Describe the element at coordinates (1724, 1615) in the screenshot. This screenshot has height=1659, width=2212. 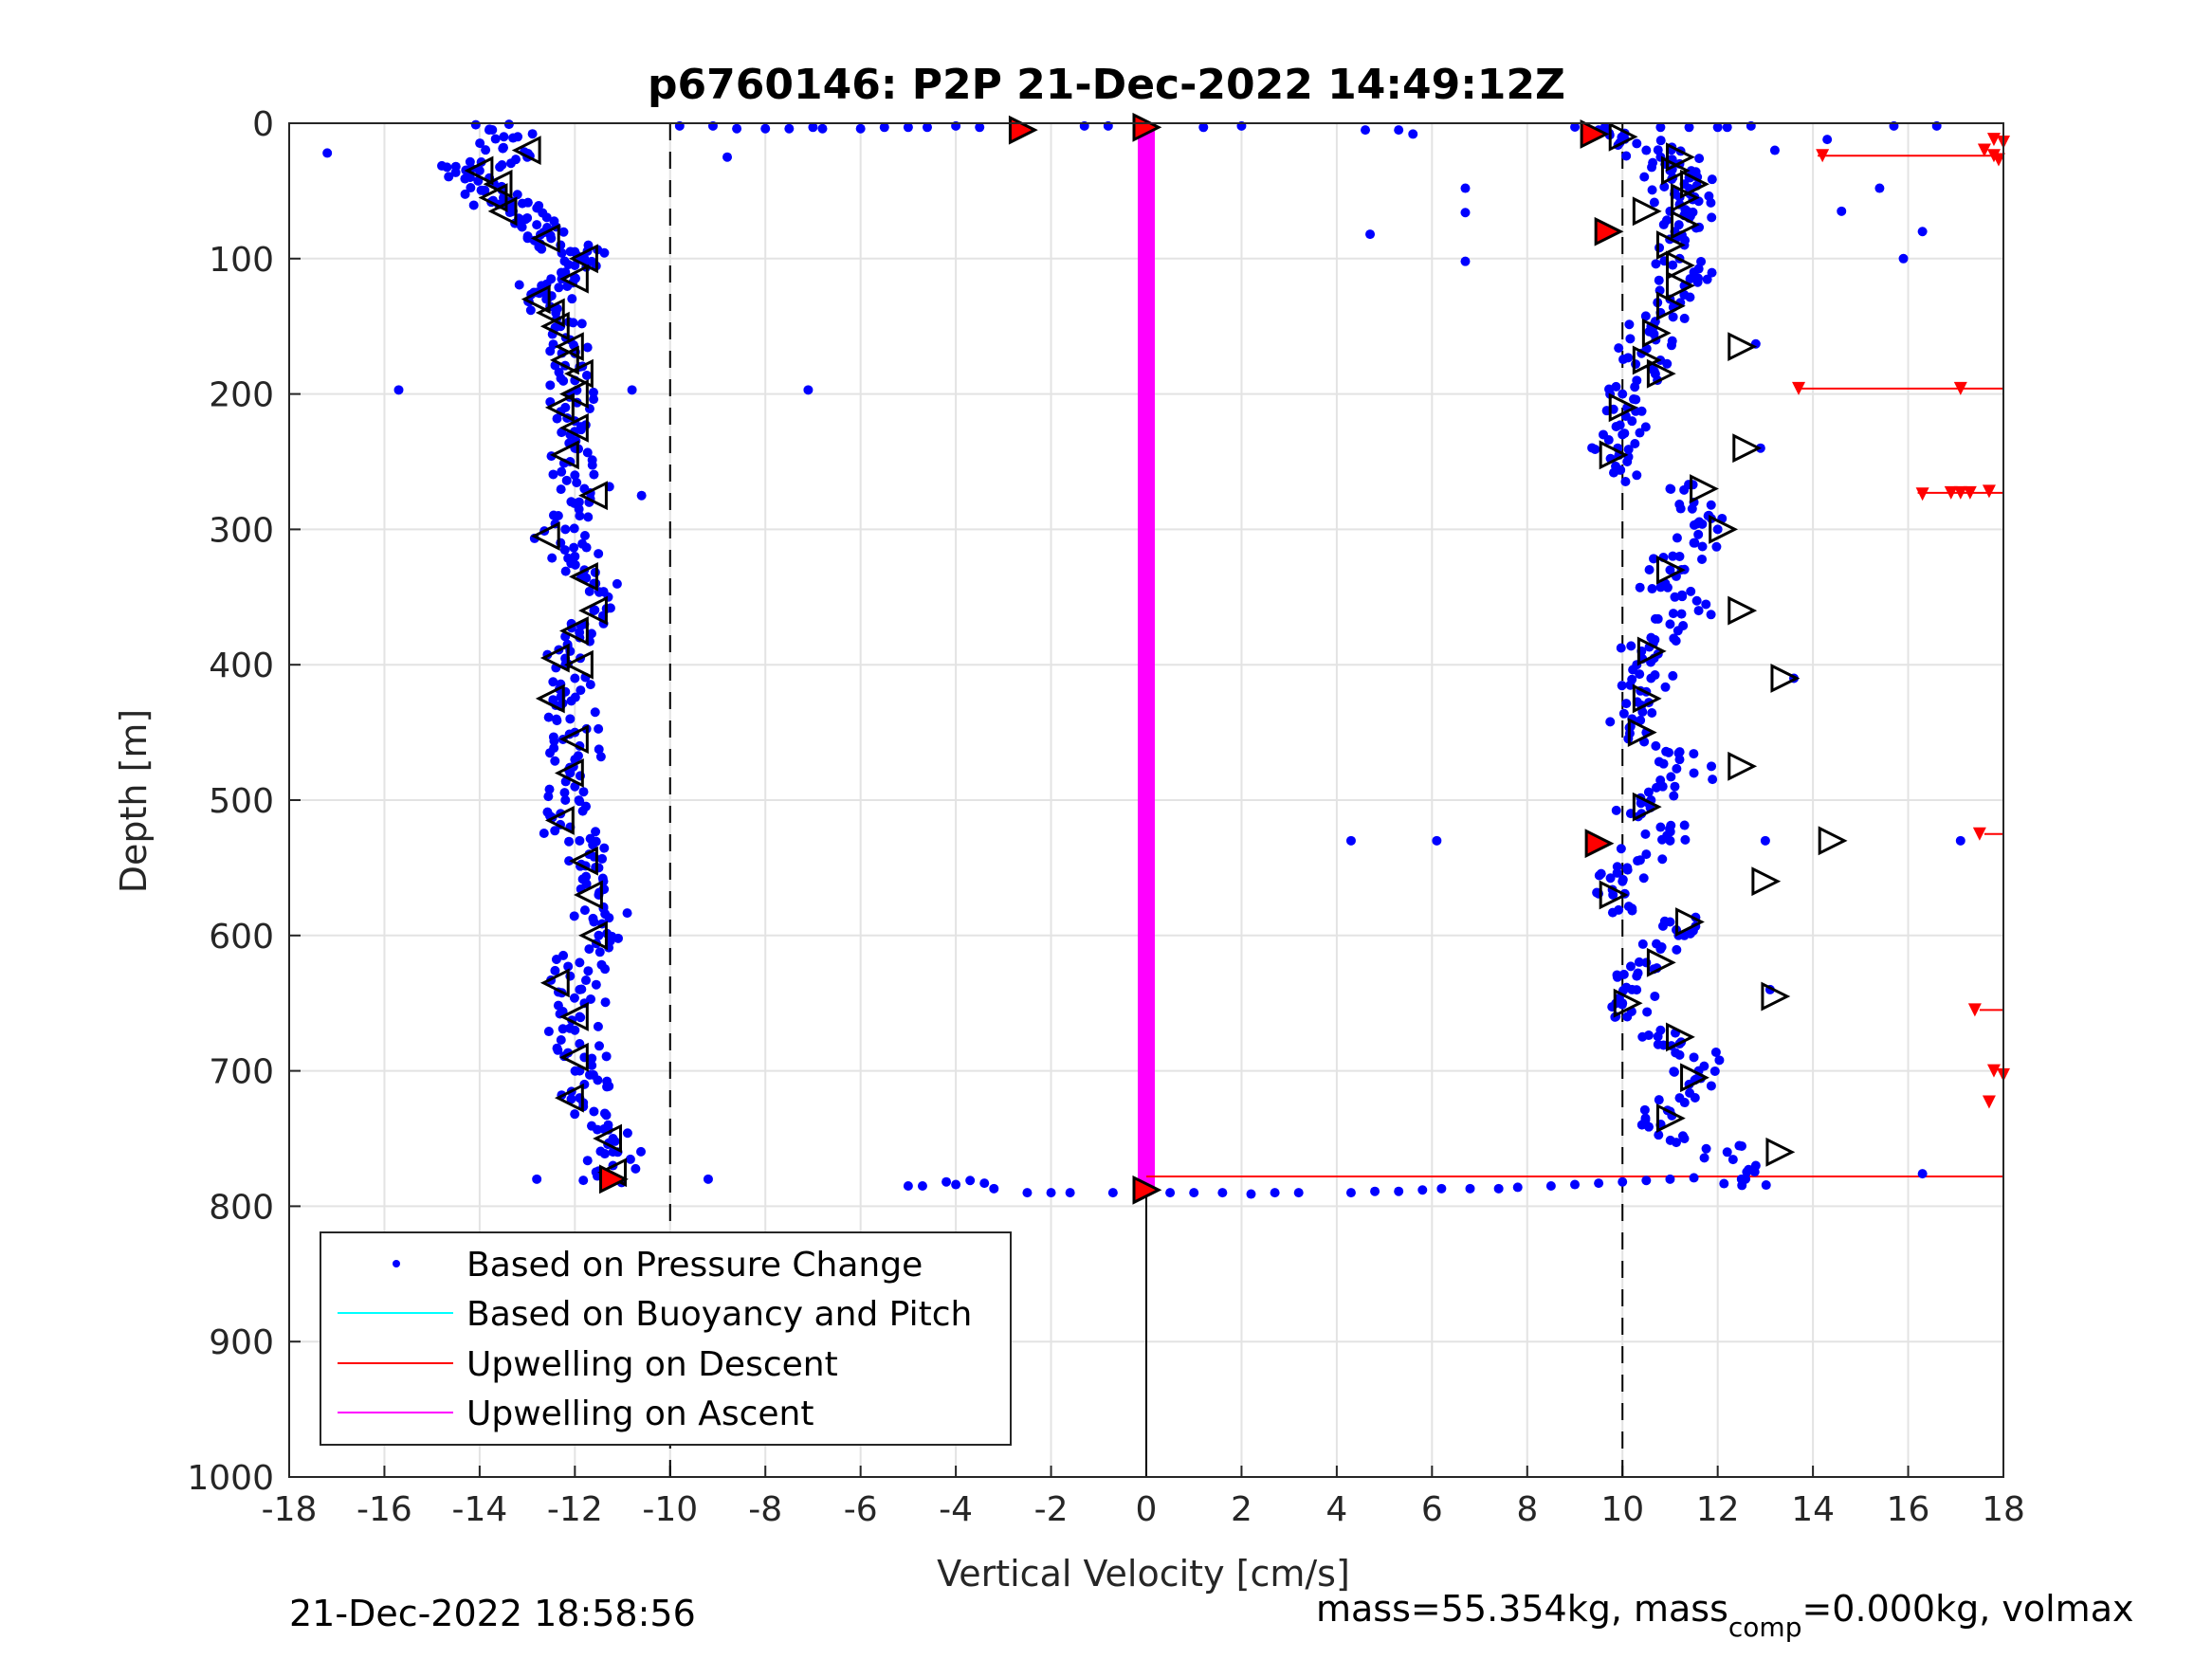
I see `footer-mass-info: mass=55.354kg, masscomp=0.000kg, volmax` at that location.